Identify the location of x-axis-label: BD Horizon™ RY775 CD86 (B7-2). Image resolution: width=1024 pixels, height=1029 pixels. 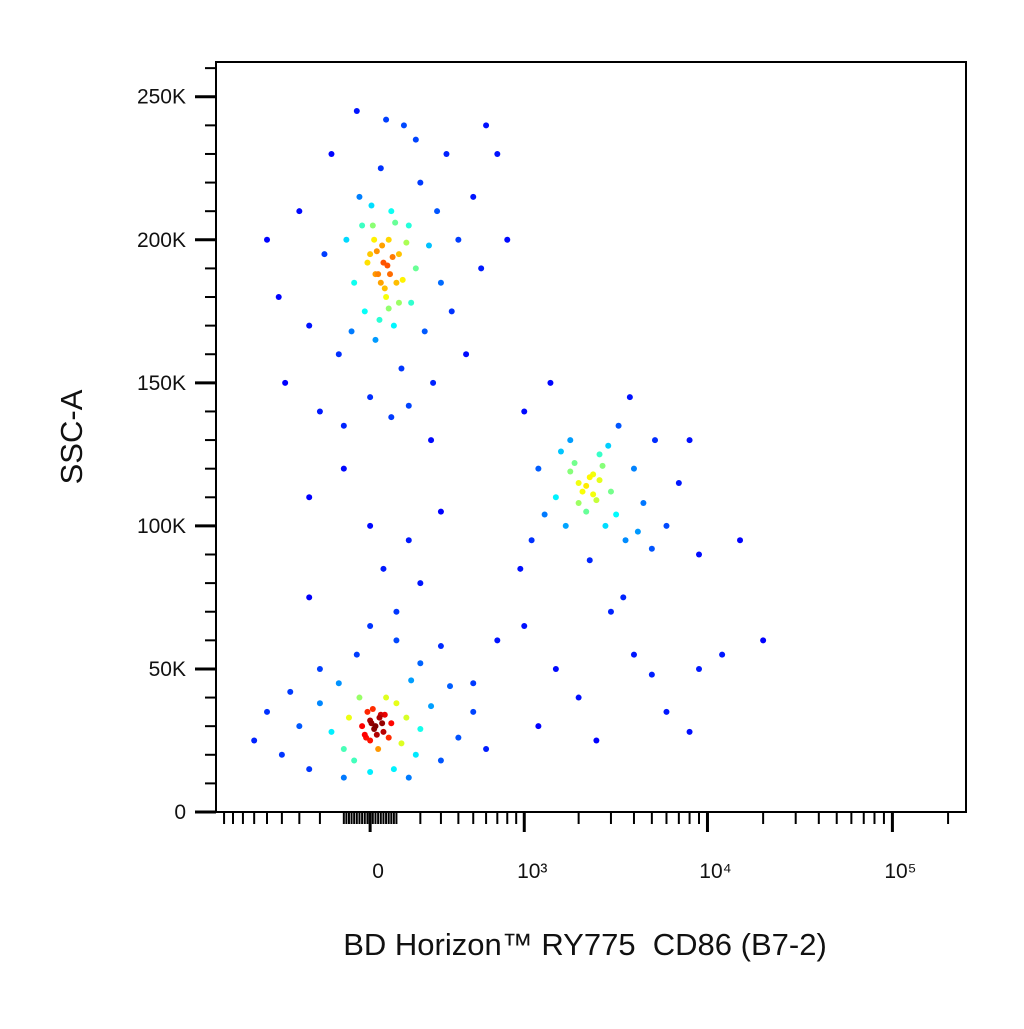
(585, 944).